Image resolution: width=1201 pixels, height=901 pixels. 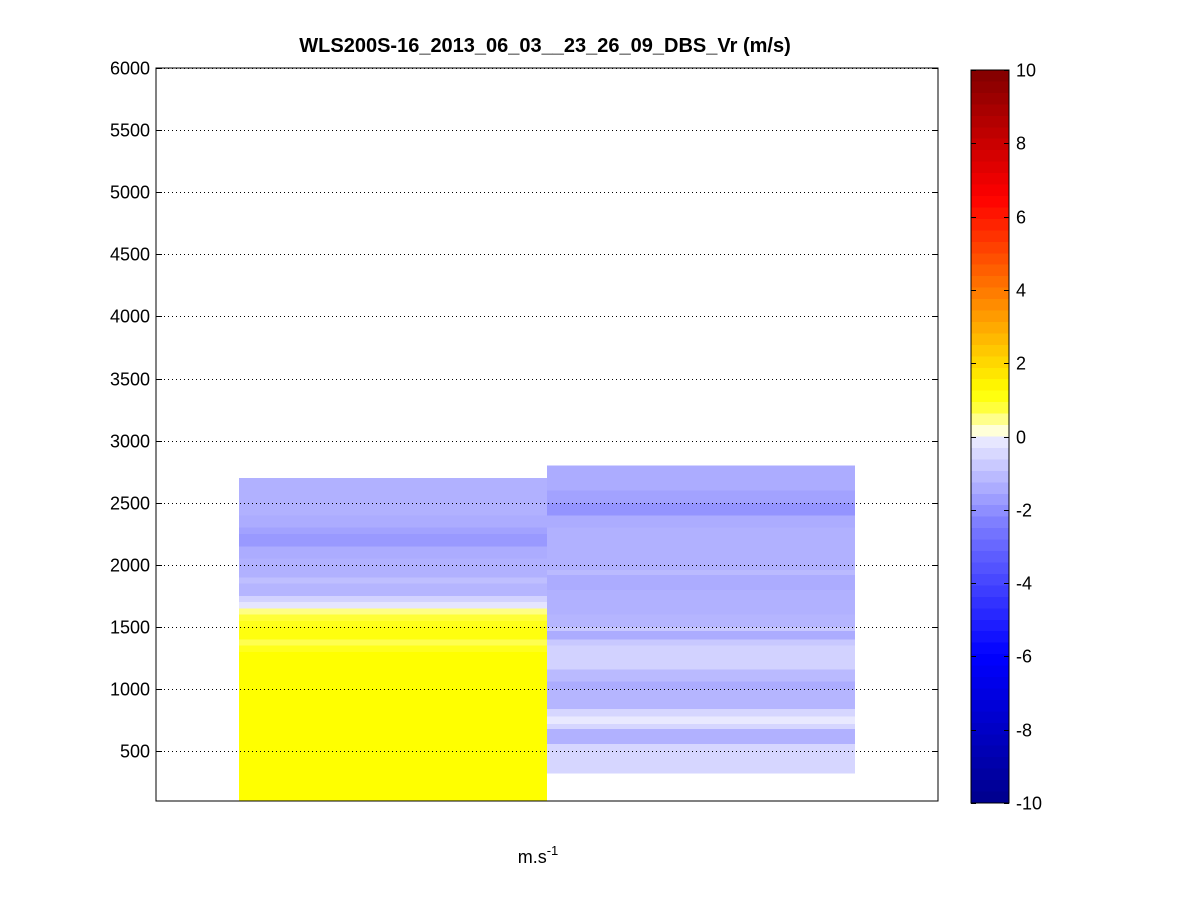 I want to click on colorbar-tick-label: 4, so click(x=1021, y=291).